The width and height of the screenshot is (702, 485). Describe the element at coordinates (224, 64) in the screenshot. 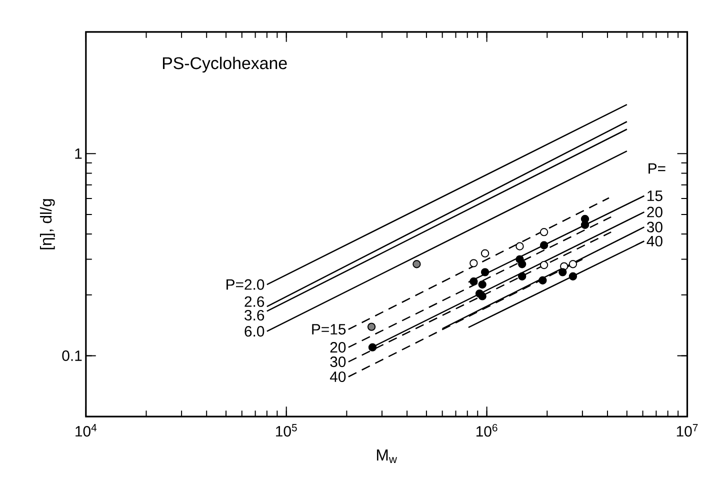

I see `text: PS-Cyclohexane` at that location.